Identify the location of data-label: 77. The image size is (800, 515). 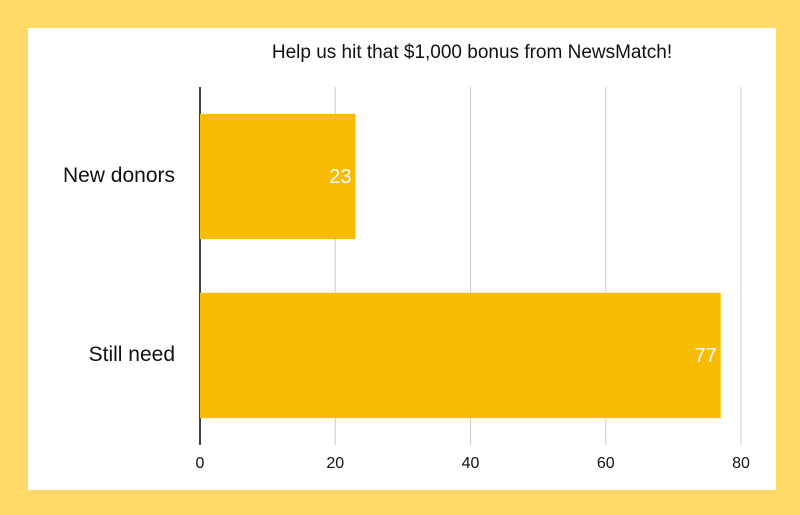
(705, 356).